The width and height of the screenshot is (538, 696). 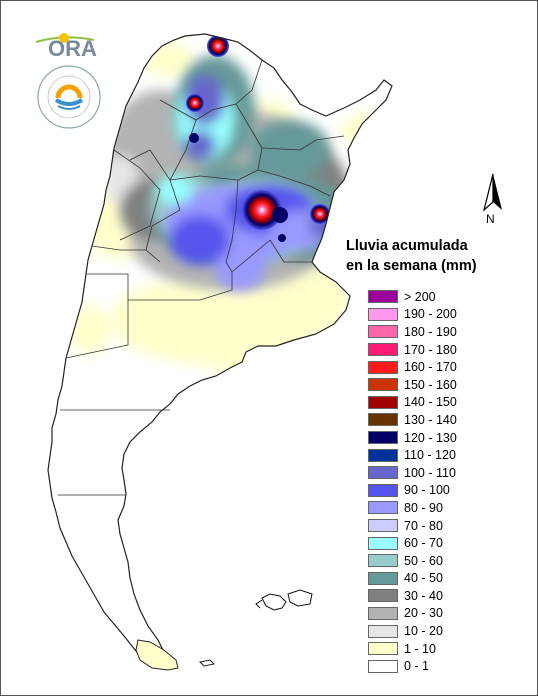 I want to click on legend-item: 20 - 30, so click(x=412, y=614).